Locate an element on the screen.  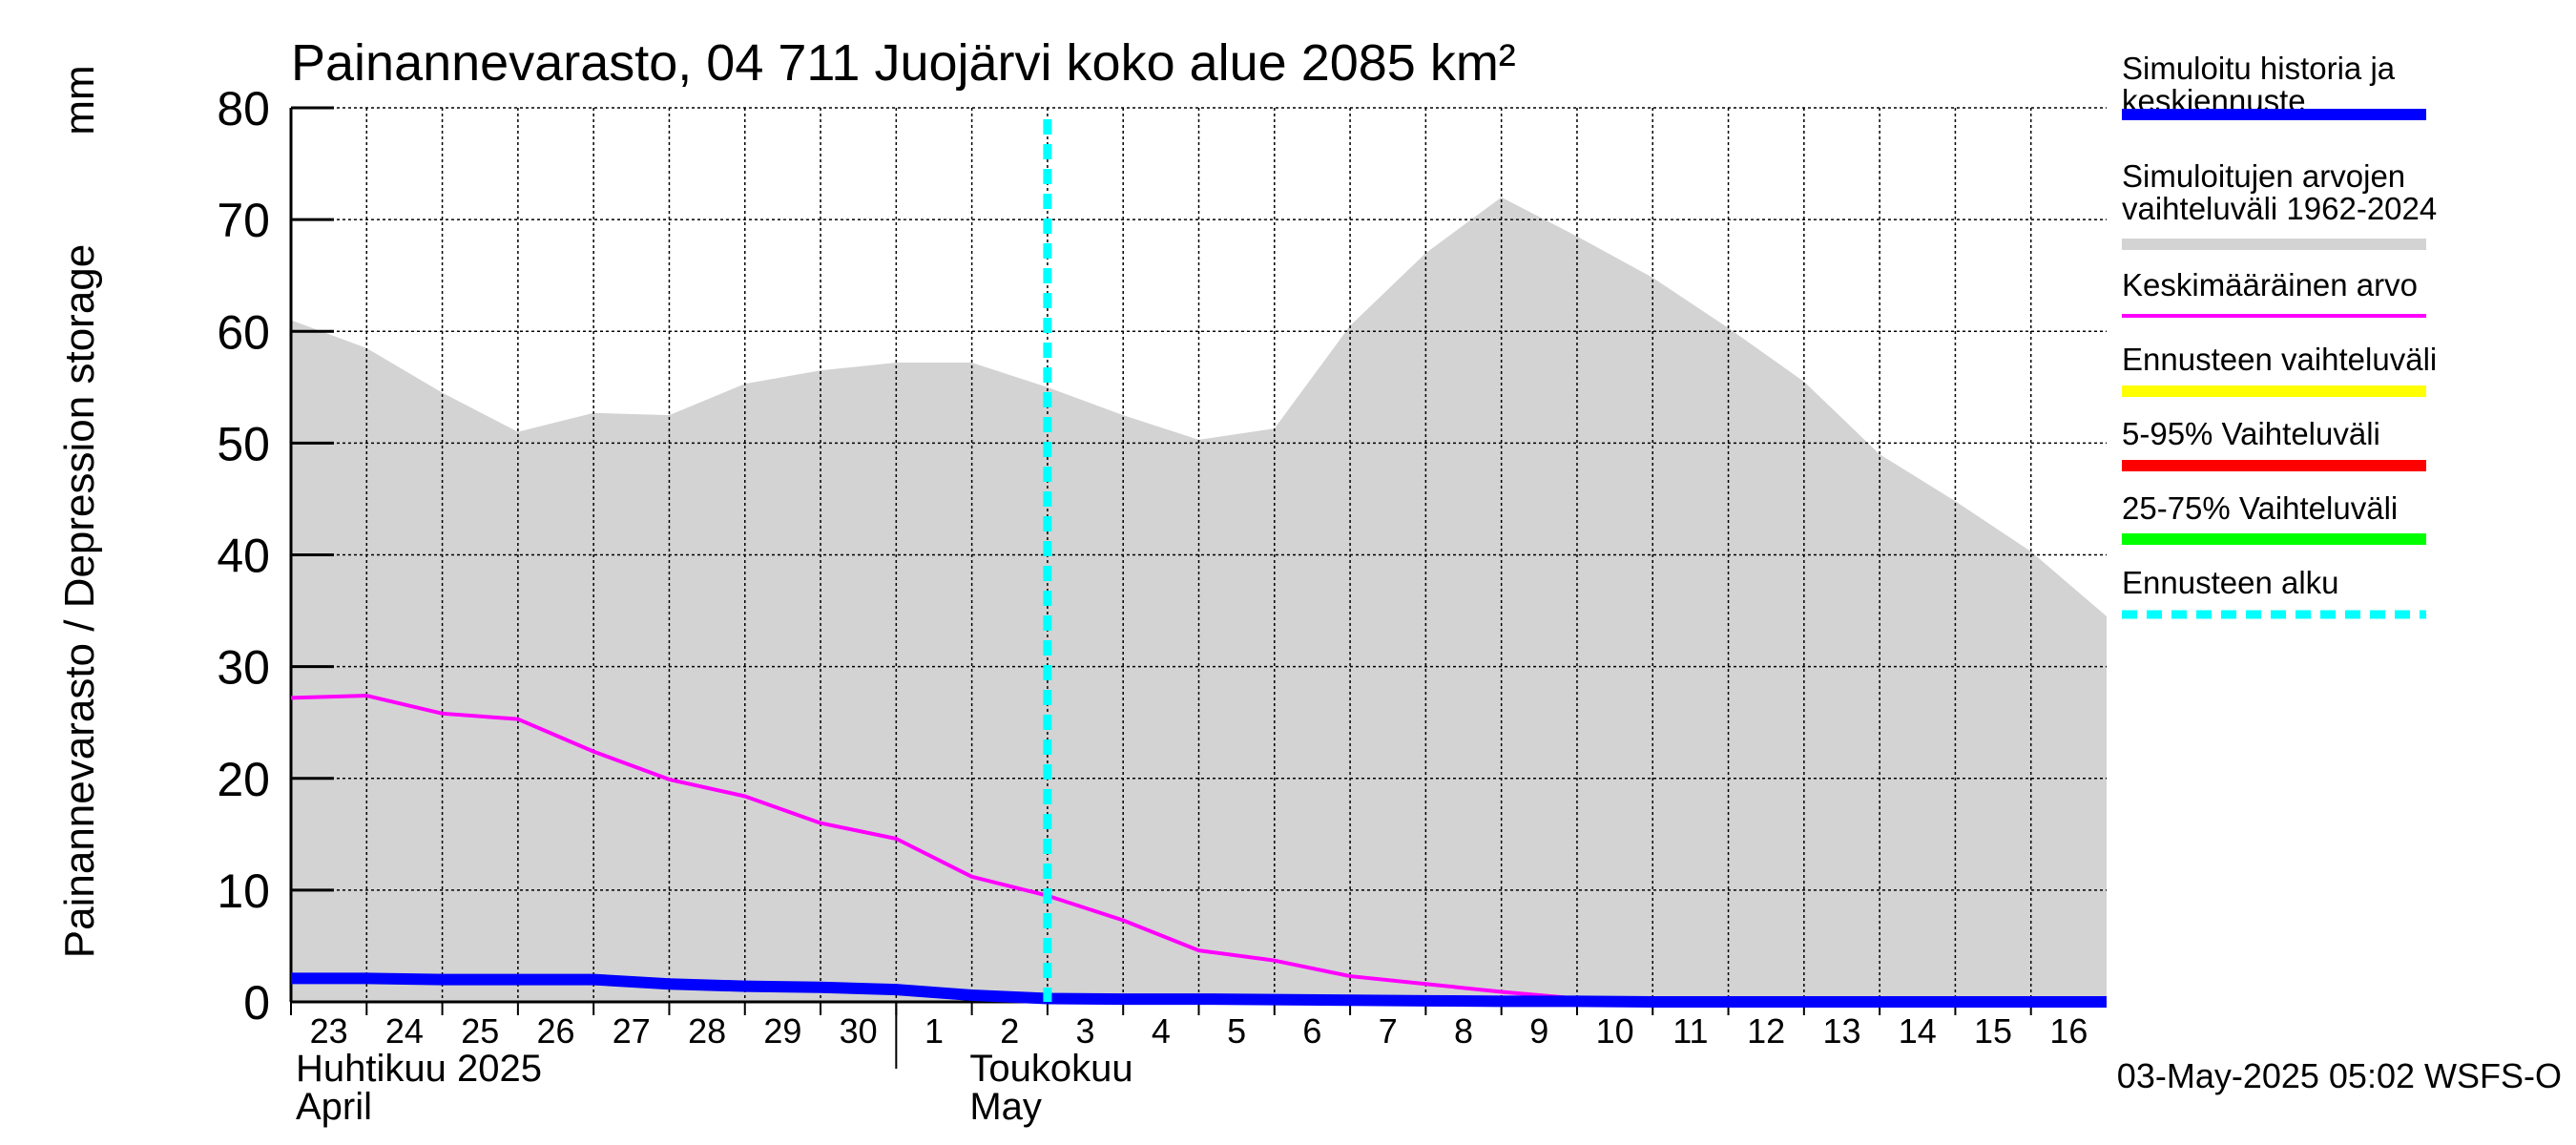
x-tick-label: 14 is located at coordinates (1918, 1031).